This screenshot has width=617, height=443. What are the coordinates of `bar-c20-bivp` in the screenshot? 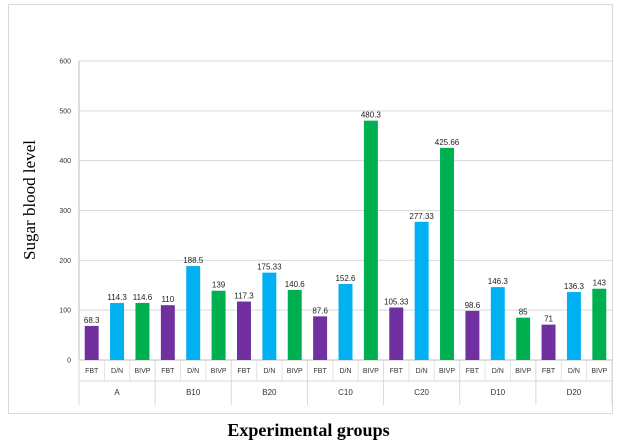 It's located at (447, 253).